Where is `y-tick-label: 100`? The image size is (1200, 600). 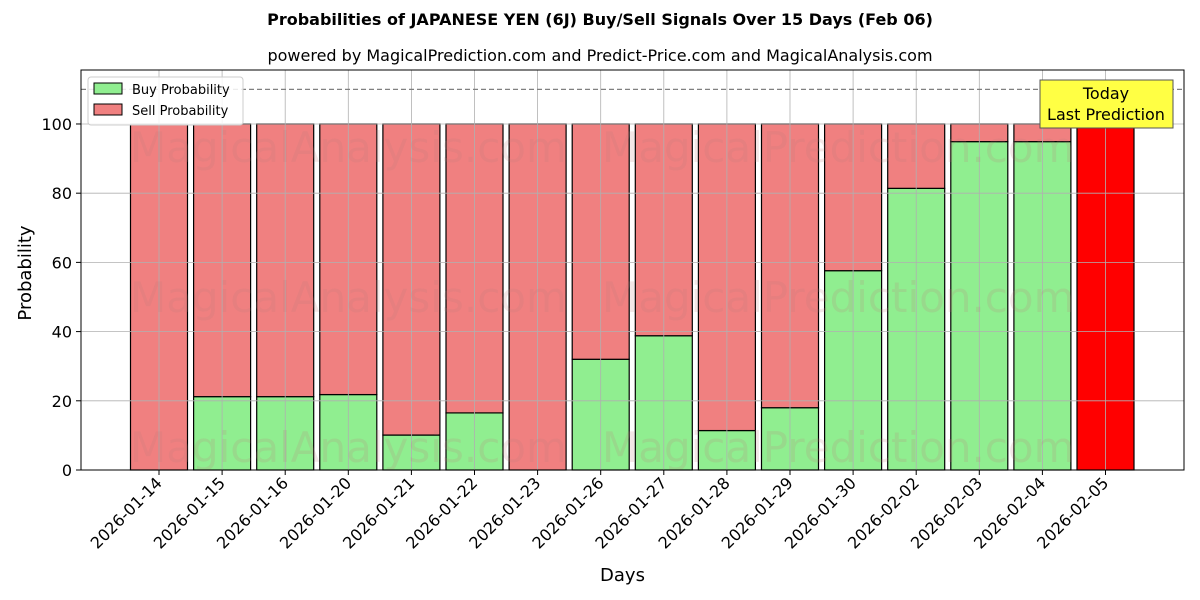 y-tick-label: 100 is located at coordinates (56, 124).